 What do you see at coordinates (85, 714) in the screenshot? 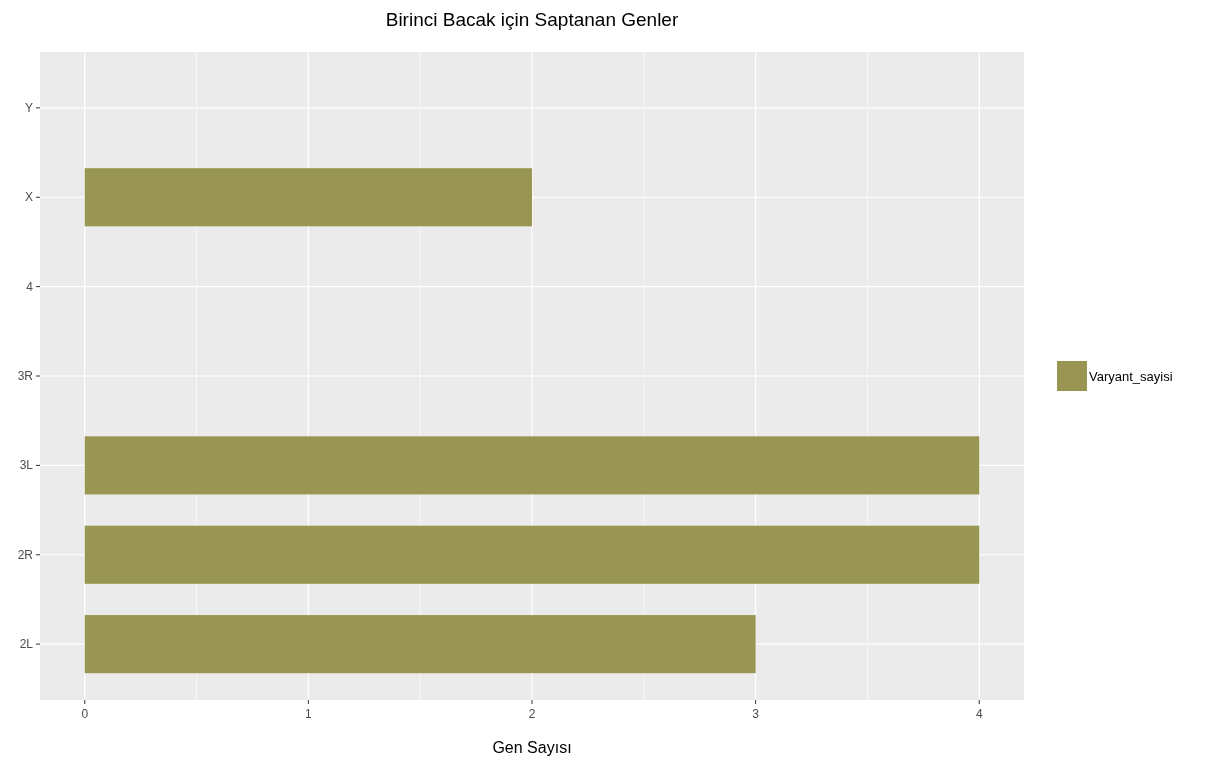
I see `x-tick-label: 0` at bounding box center [85, 714].